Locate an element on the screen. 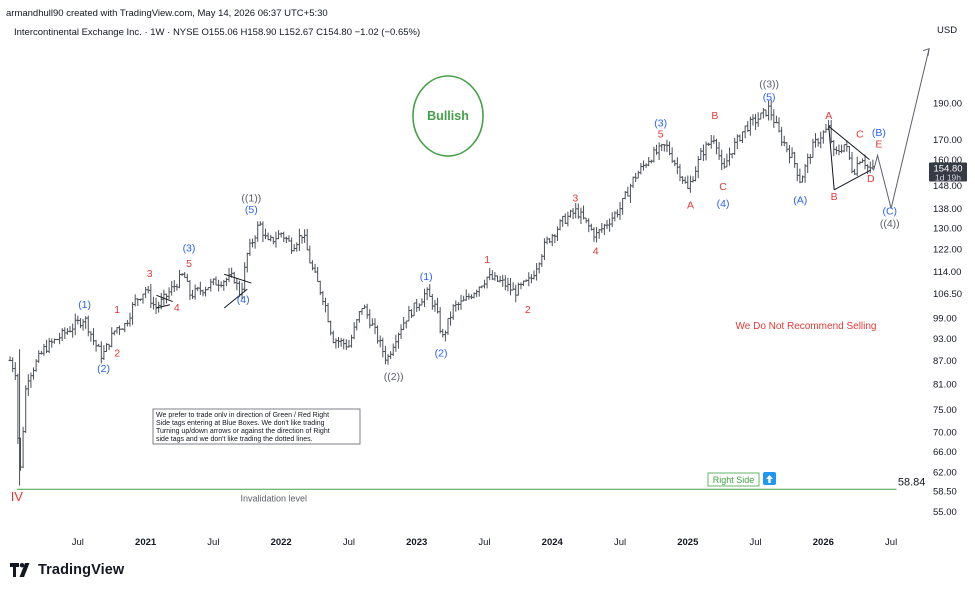  price-tick: 58.50 is located at coordinates (945, 492).